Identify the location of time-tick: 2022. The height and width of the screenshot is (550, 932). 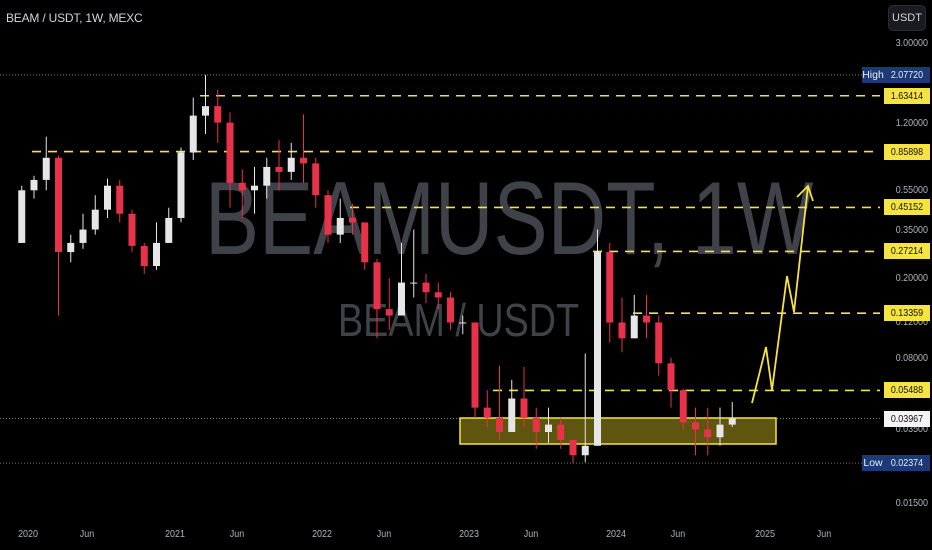
(322, 534).